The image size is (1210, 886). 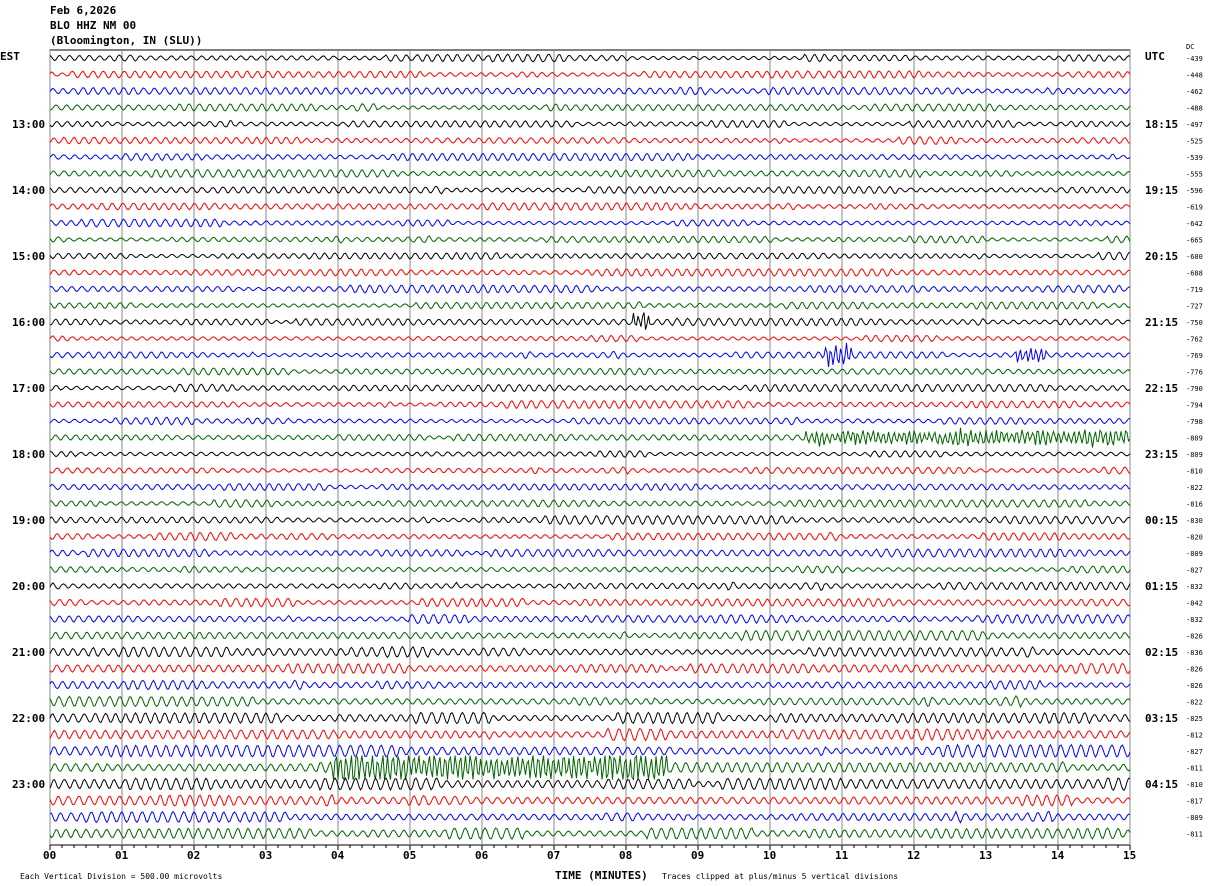 I want to click on dc-offset-label: -827, so click(x=1194, y=571).